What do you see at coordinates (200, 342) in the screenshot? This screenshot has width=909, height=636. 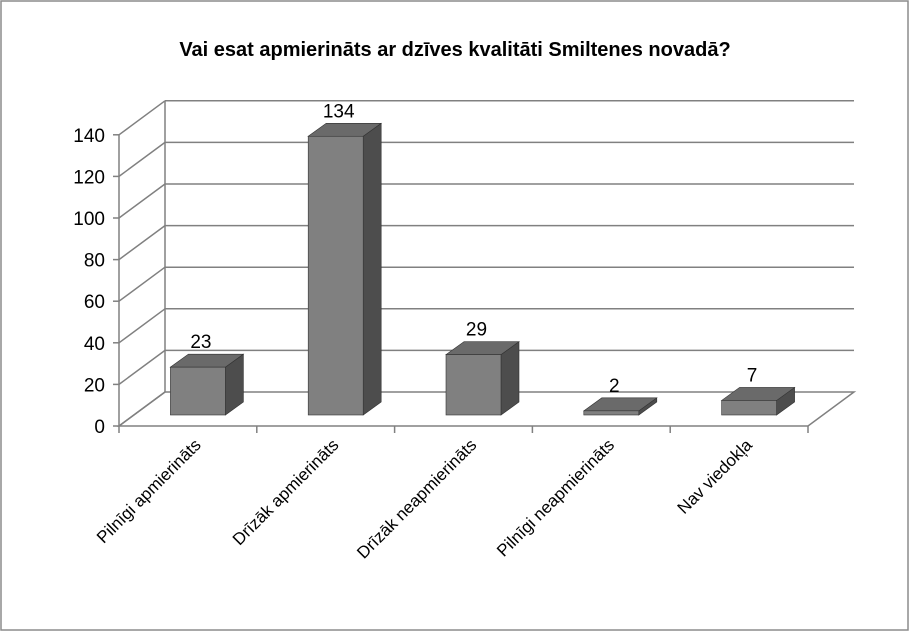 I see `data-label: 23` at bounding box center [200, 342].